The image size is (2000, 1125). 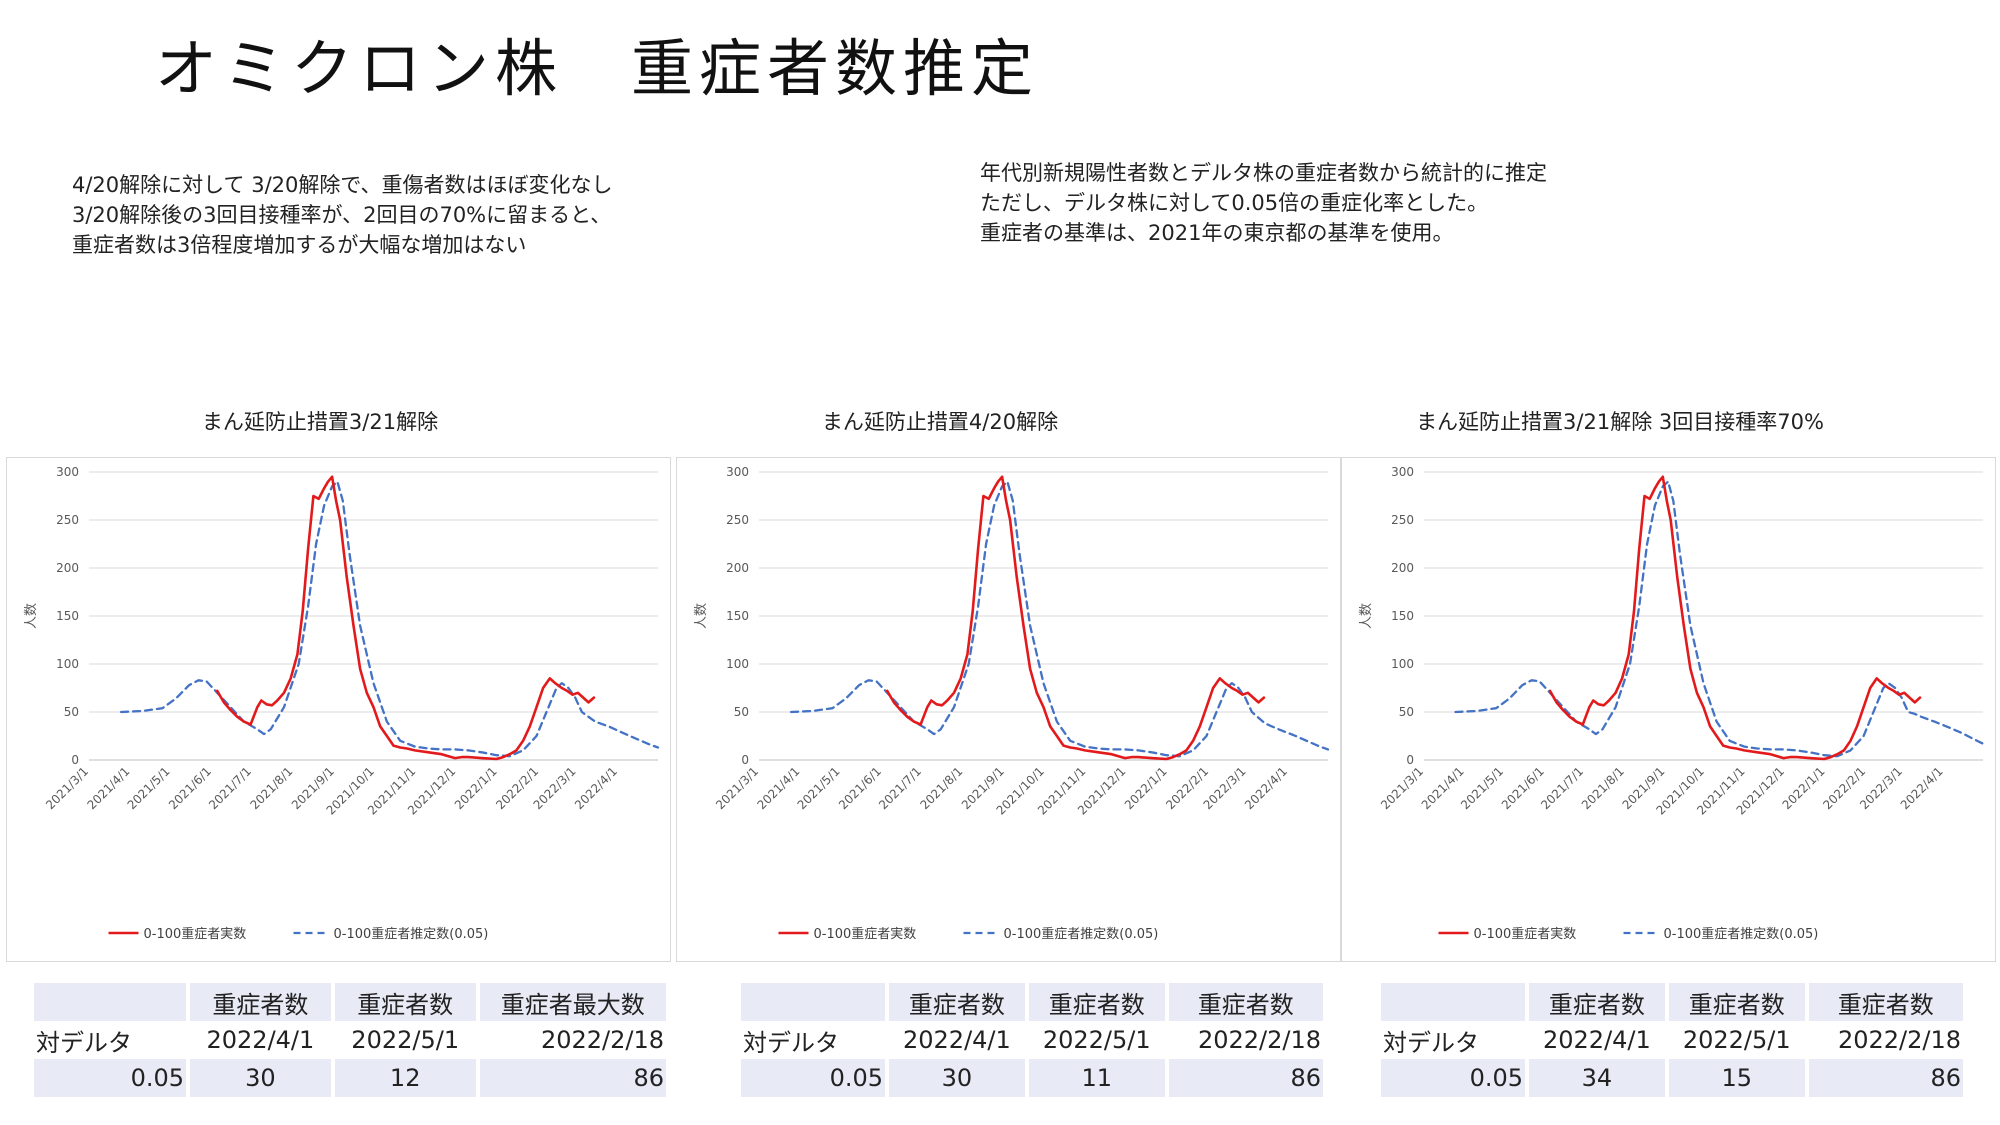 I want to click on note-line: 重症者数は3倍程度増加するが大幅な増加はない, so click(x=299, y=245).